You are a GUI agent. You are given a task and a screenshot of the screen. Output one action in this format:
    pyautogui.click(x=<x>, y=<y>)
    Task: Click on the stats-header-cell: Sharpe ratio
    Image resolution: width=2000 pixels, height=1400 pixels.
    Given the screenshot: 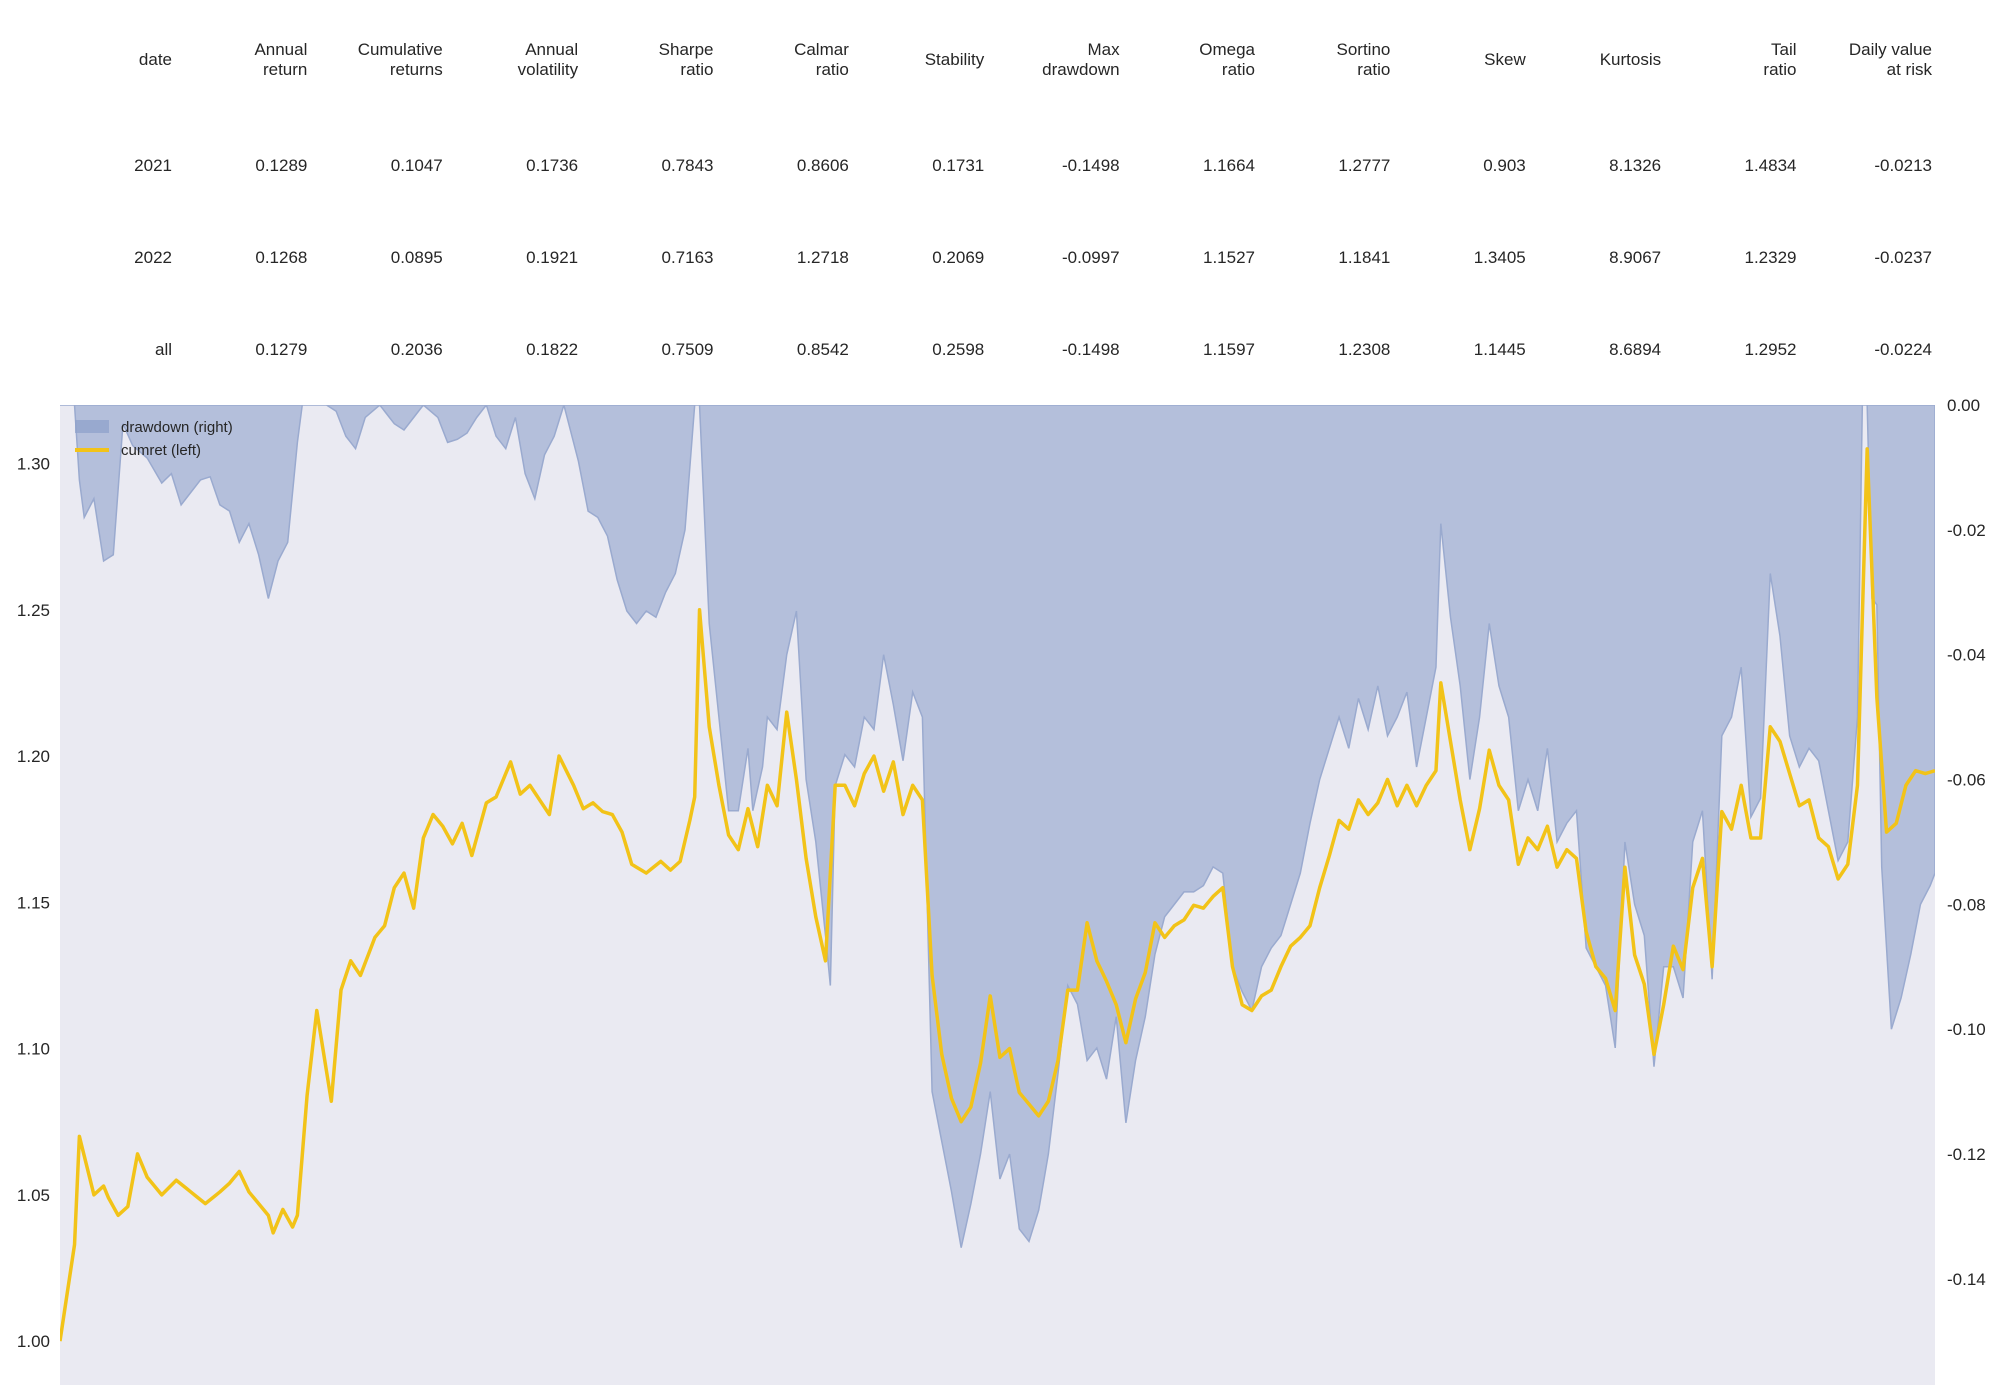 What is the action you would take?
    pyautogui.click(x=686, y=59)
    